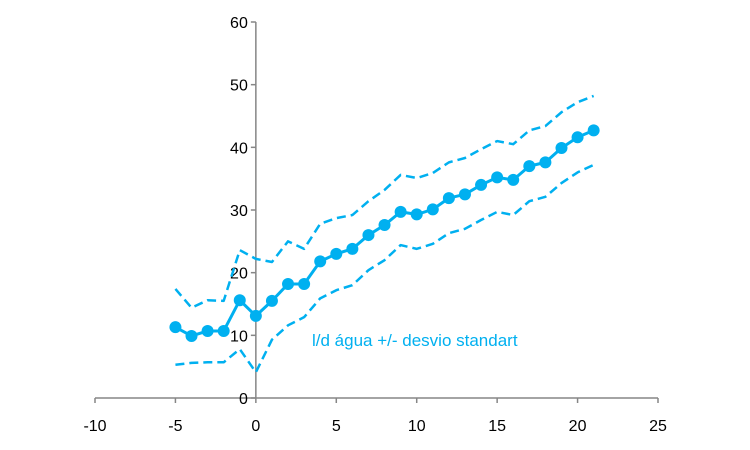 This screenshot has height=450, width=750. Describe the element at coordinates (578, 426) in the screenshot. I see `x-tick-label: 20` at that location.